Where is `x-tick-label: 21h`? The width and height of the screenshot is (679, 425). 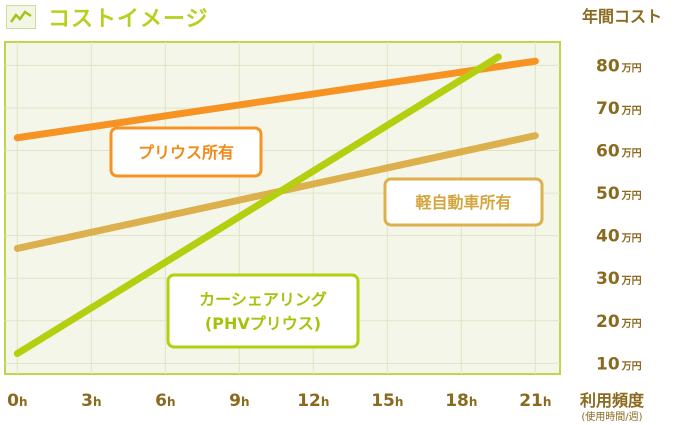 x-tick-label: 21h is located at coordinates (535, 401).